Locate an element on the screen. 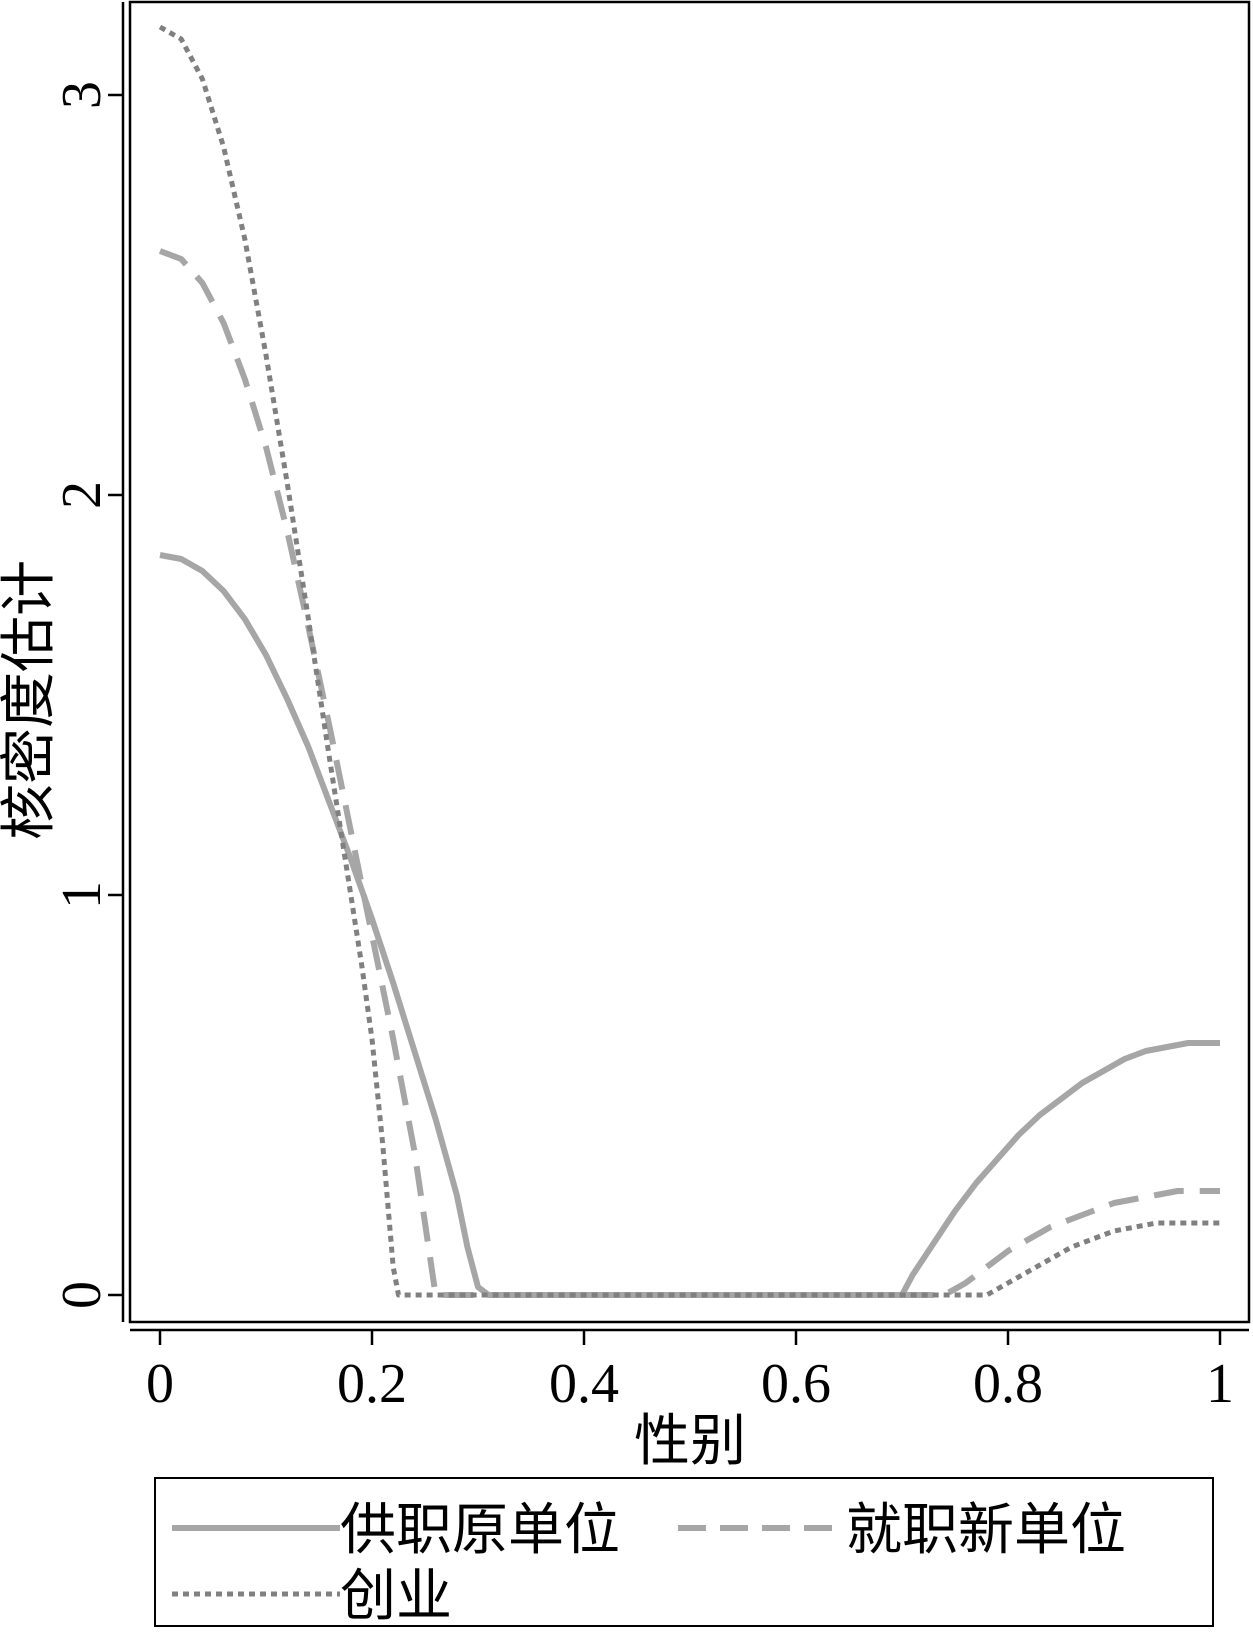 This screenshot has width=1253, height=1638. legend-swatch-dashed is located at coordinates (762, 1527).